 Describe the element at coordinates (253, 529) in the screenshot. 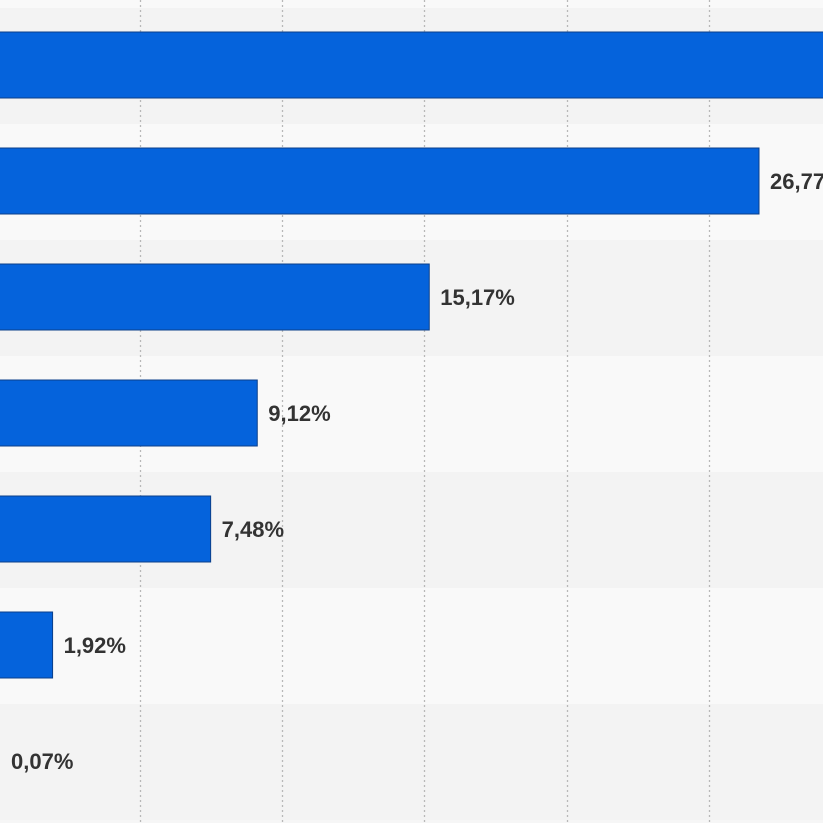

I see `value-label: 7,48%` at that location.